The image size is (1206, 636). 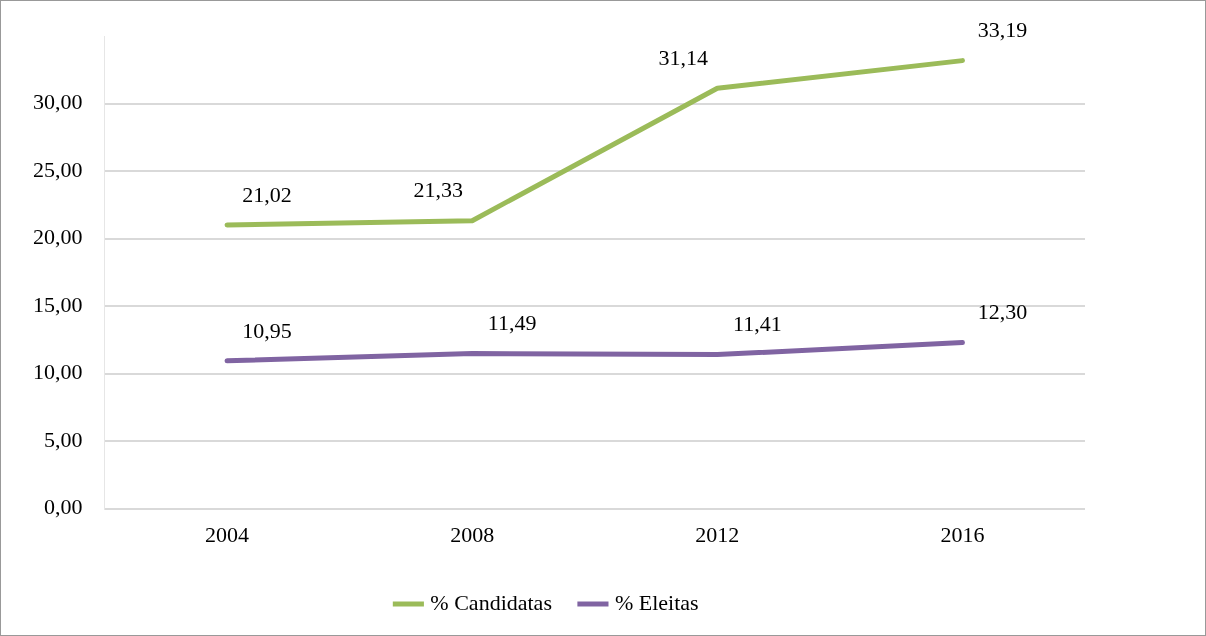 I want to click on x-tick-label: 2004, so click(x=227, y=534).